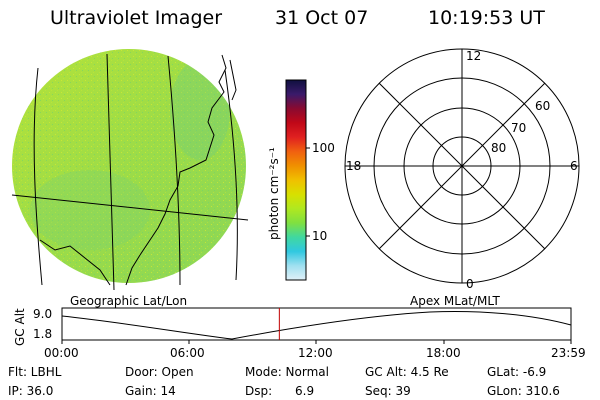 Image resolution: width=600 pixels, height=400 pixels. I want to click on timeline-ymin: 1.8, so click(42, 334).